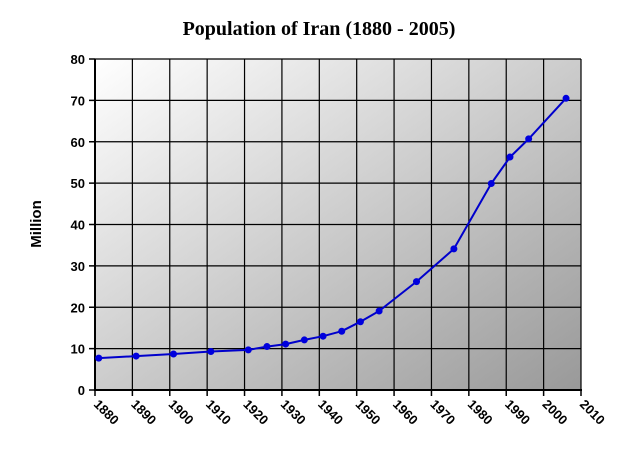 The image size is (640, 456). What do you see at coordinates (78, 100) in the screenshot?
I see `y-tick-label: 70` at bounding box center [78, 100].